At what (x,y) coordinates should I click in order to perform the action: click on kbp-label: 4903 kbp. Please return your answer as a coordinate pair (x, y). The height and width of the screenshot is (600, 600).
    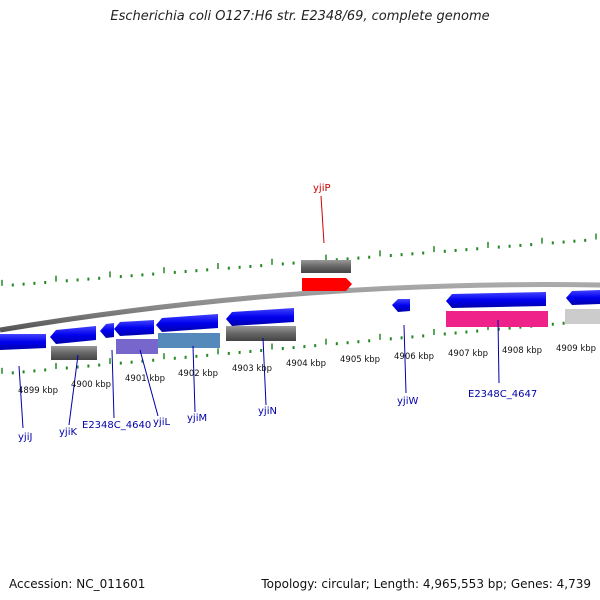
    Looking at the image, I should click on (252, 369).